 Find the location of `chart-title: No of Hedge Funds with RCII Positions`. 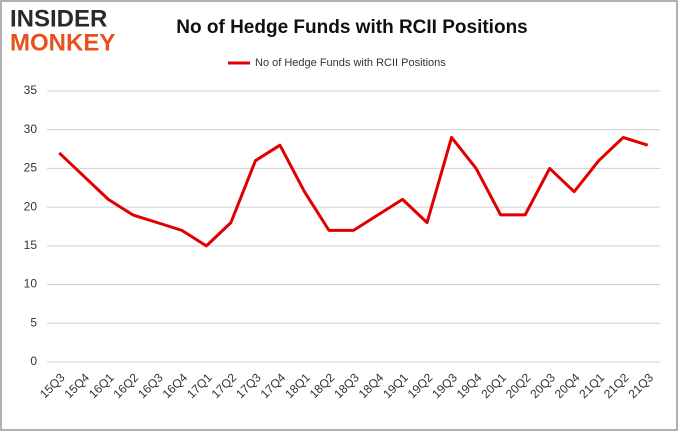

chart-title: No of Hedge Funds with RCII Positions is located at coordinates (352, 27).